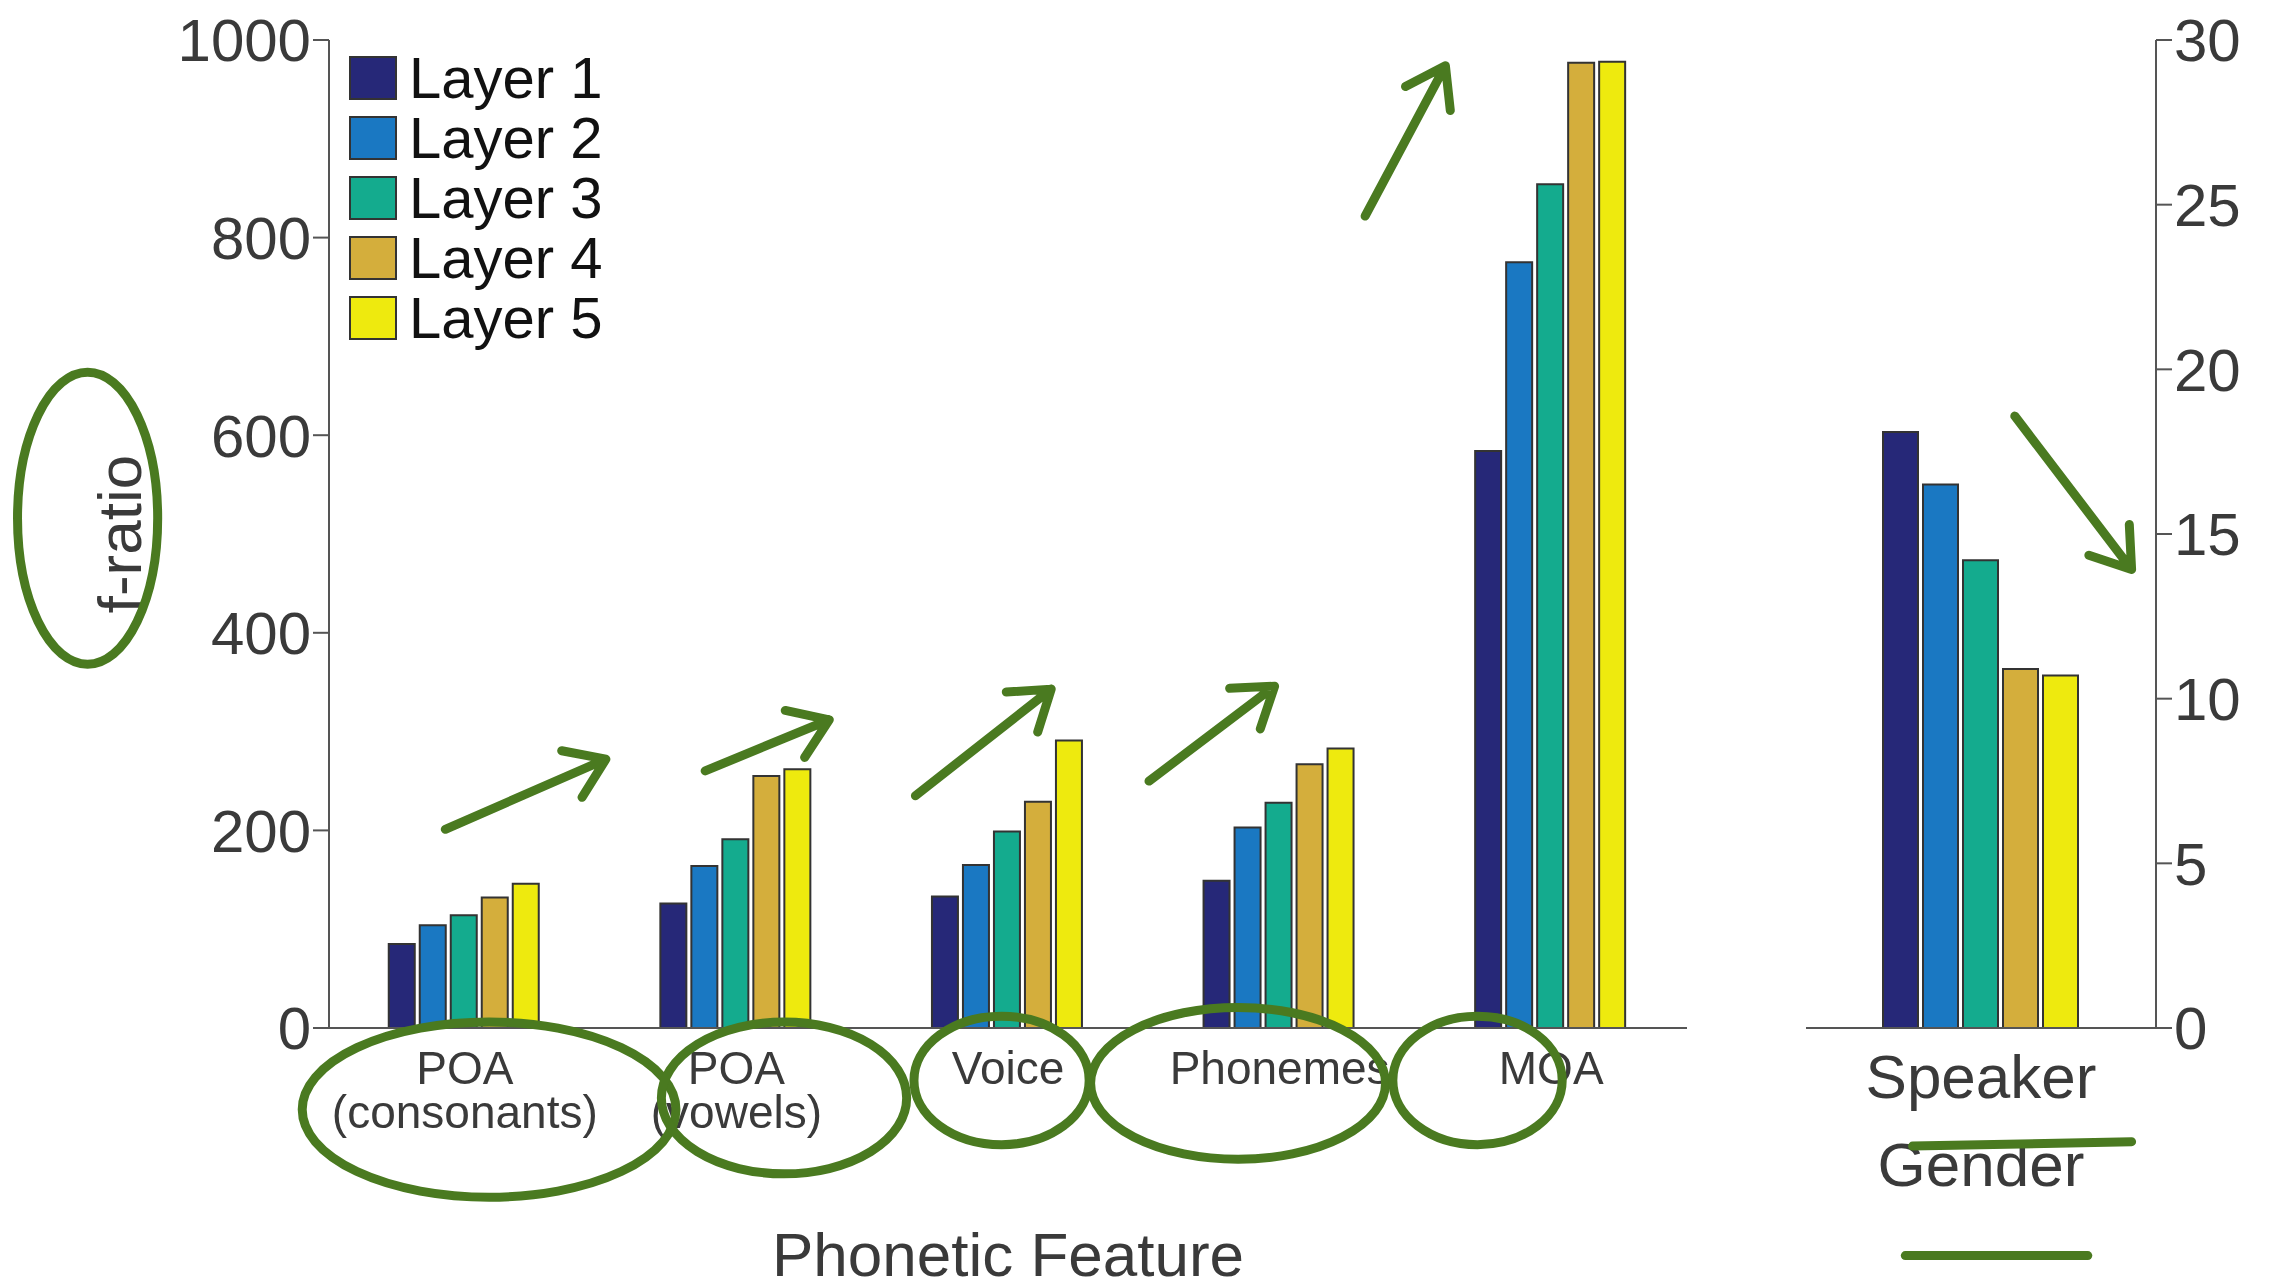 This screenshot has height=1286, width=2290. I want to click on y-tick-label: 600, so click(260, 436).